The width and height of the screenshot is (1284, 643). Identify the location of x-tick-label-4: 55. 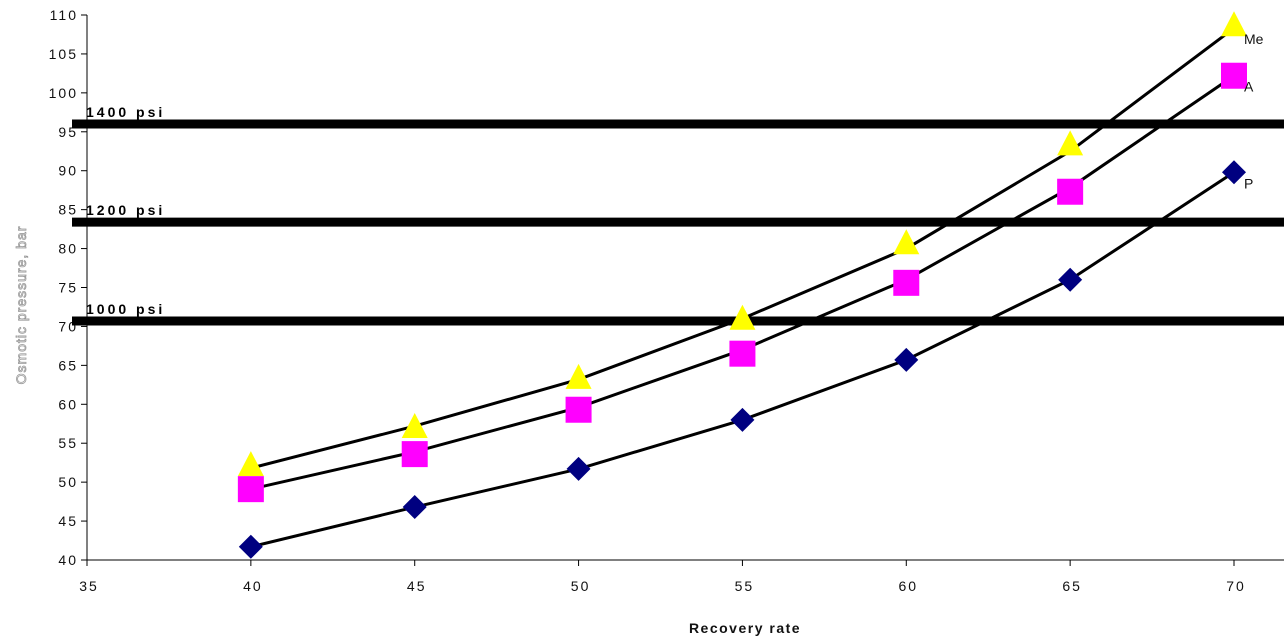
(745, 586).